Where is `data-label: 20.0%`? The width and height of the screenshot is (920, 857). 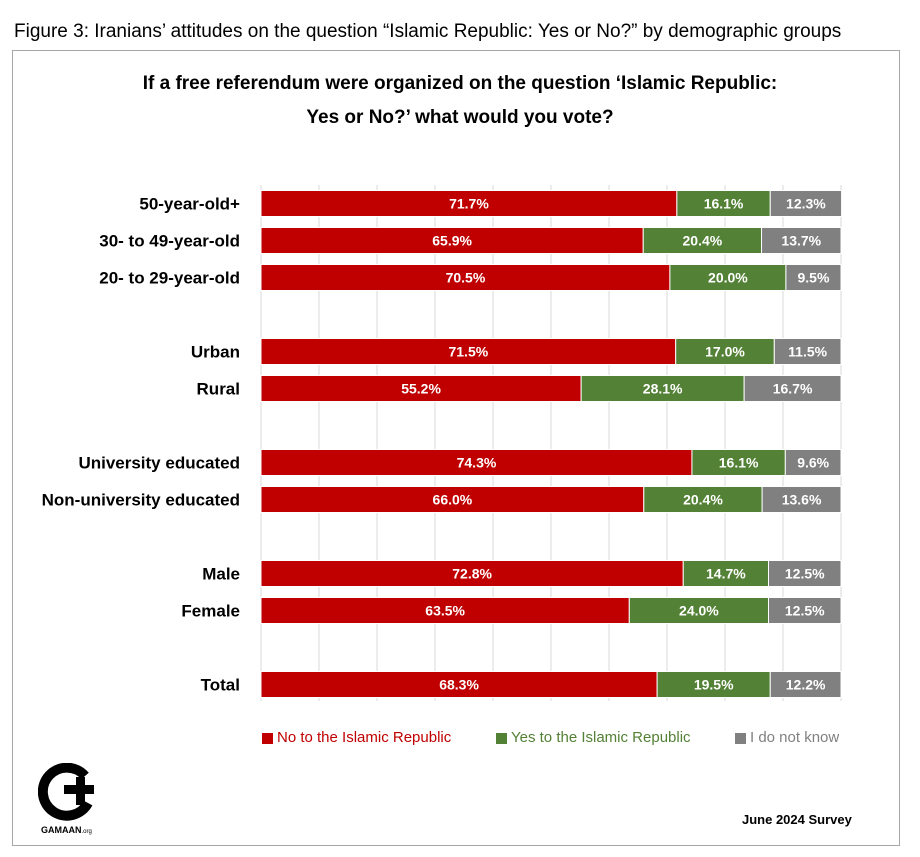
data-label: 20.0% is located at coordinates (728, 278).